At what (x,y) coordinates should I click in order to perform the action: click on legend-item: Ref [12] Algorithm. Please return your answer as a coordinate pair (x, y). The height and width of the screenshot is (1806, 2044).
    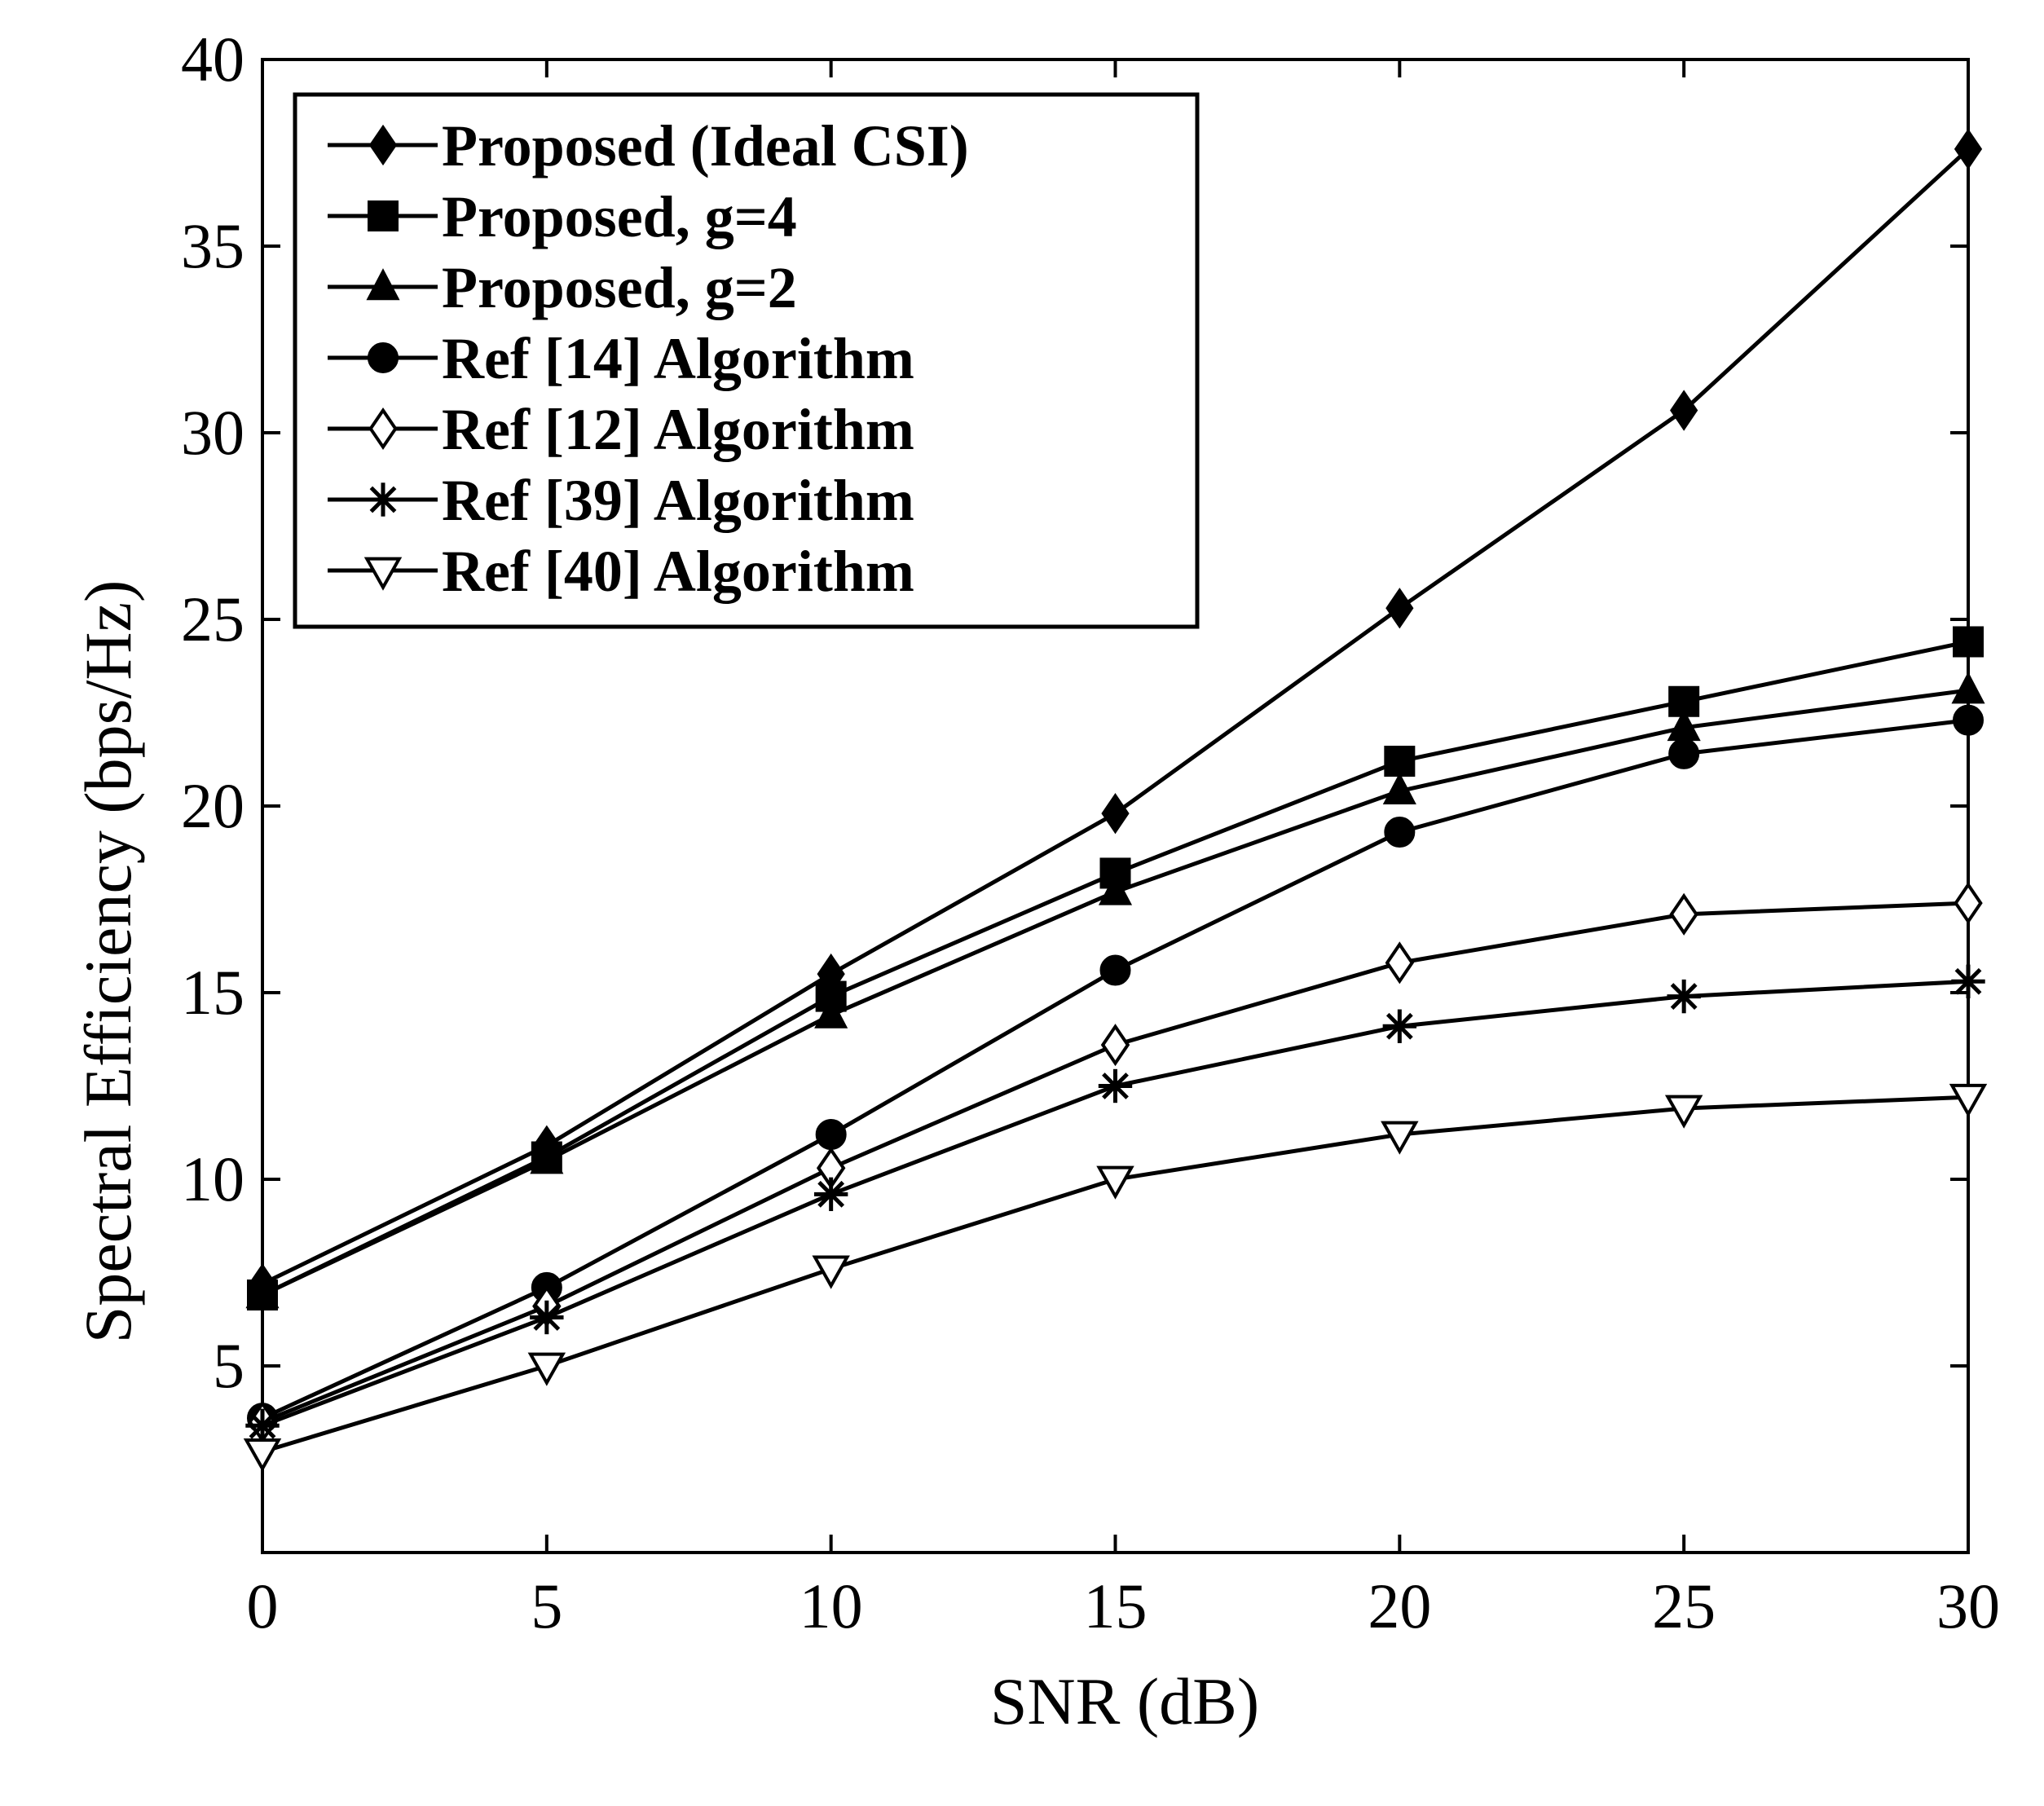
    Looking at the image, I should click on (621, 429).